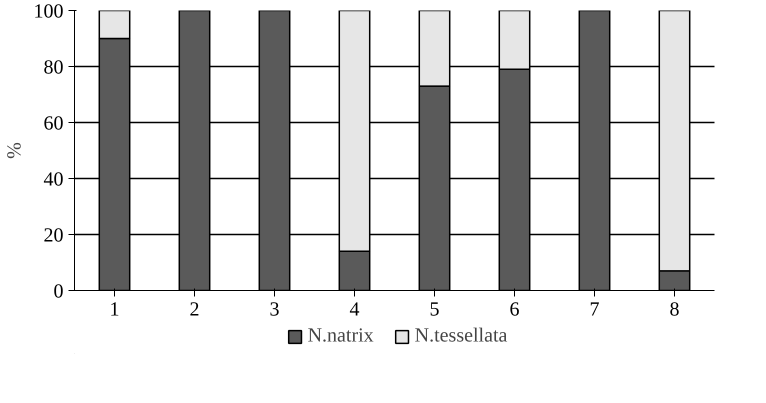 This screenshot has height=403, width=766. Describe the element at coordinates (195, 309) in the screenshot. I see `x-tick-label: 2` at that location.